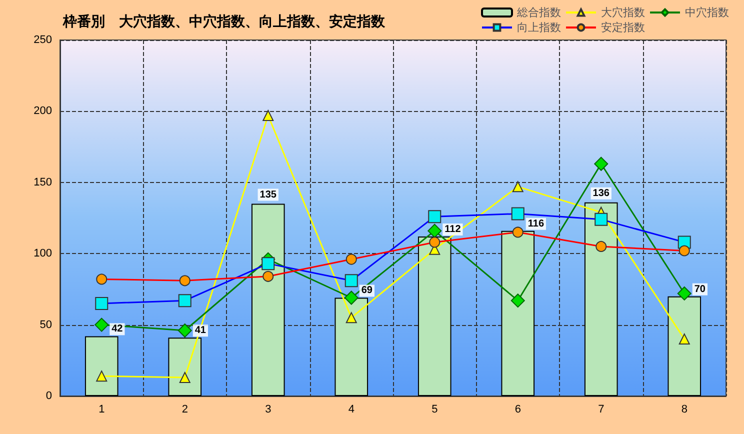 This screenshot has height=434, width=744. Describe the element at coordinates (601, 410) in the screenshot. I see `x-tick-label: 7` at that location.